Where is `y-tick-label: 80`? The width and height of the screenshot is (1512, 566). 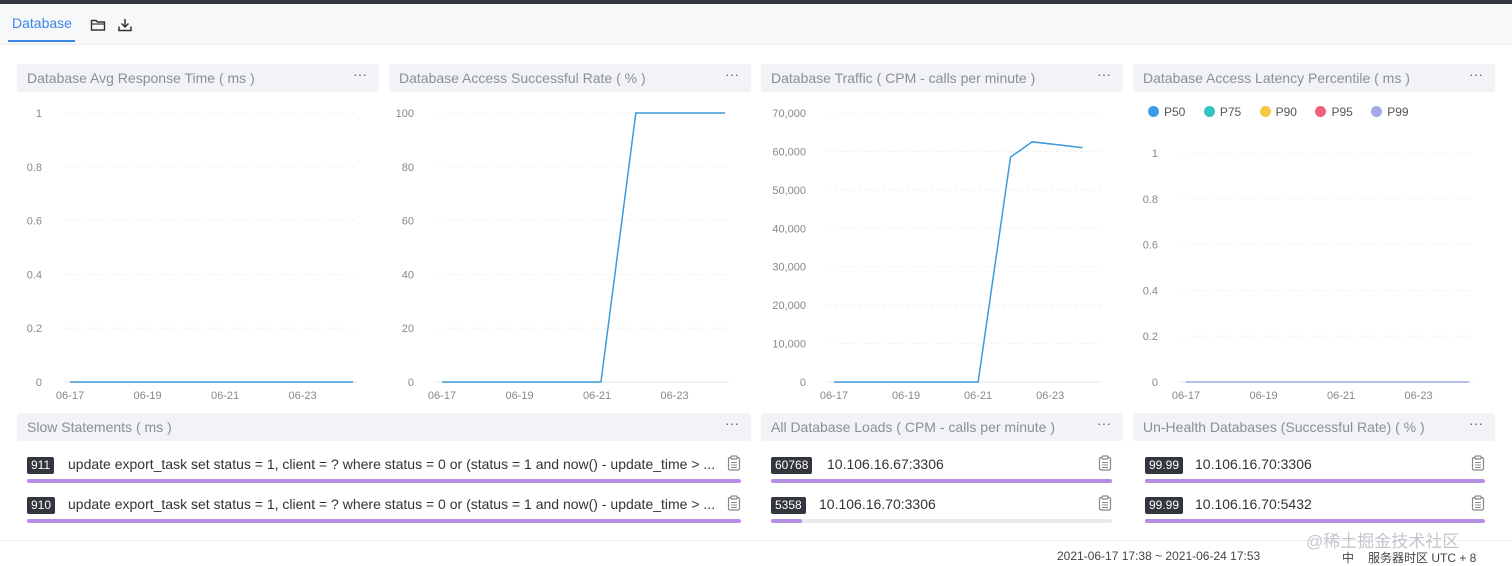
y-tick-label: 80 is located at coordinates (408, 168).